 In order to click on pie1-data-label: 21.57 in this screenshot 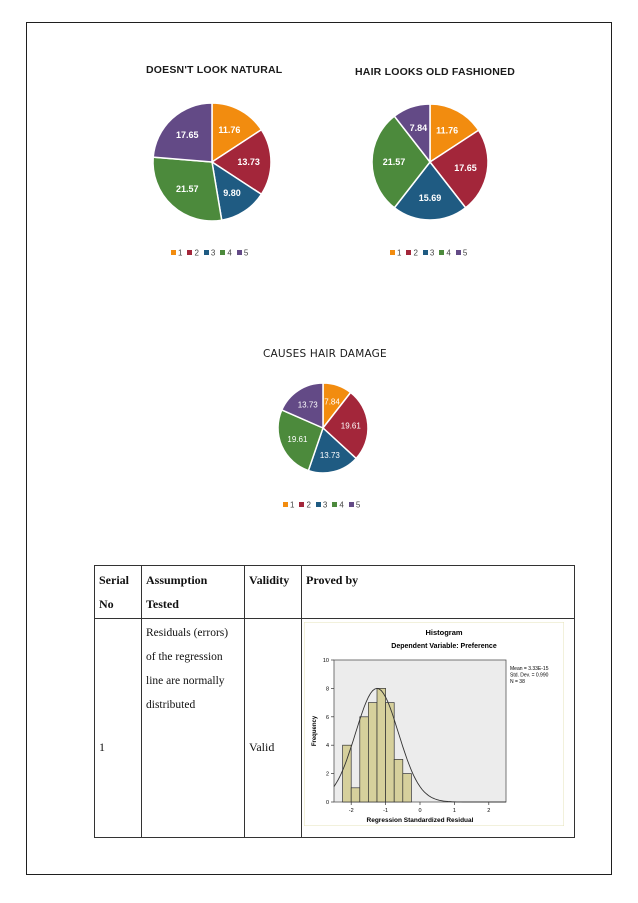, I will do `click(187, 189)`.